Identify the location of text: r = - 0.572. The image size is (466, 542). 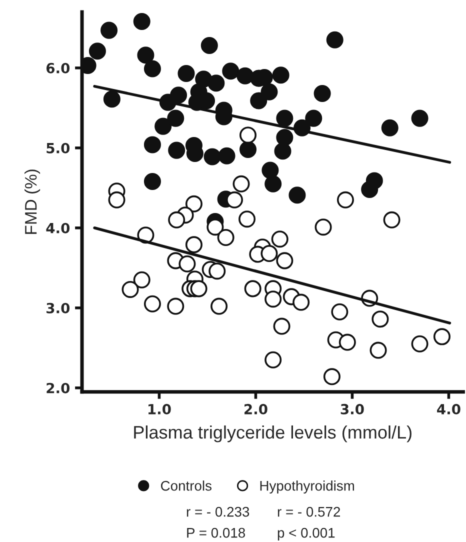
(309, 511).